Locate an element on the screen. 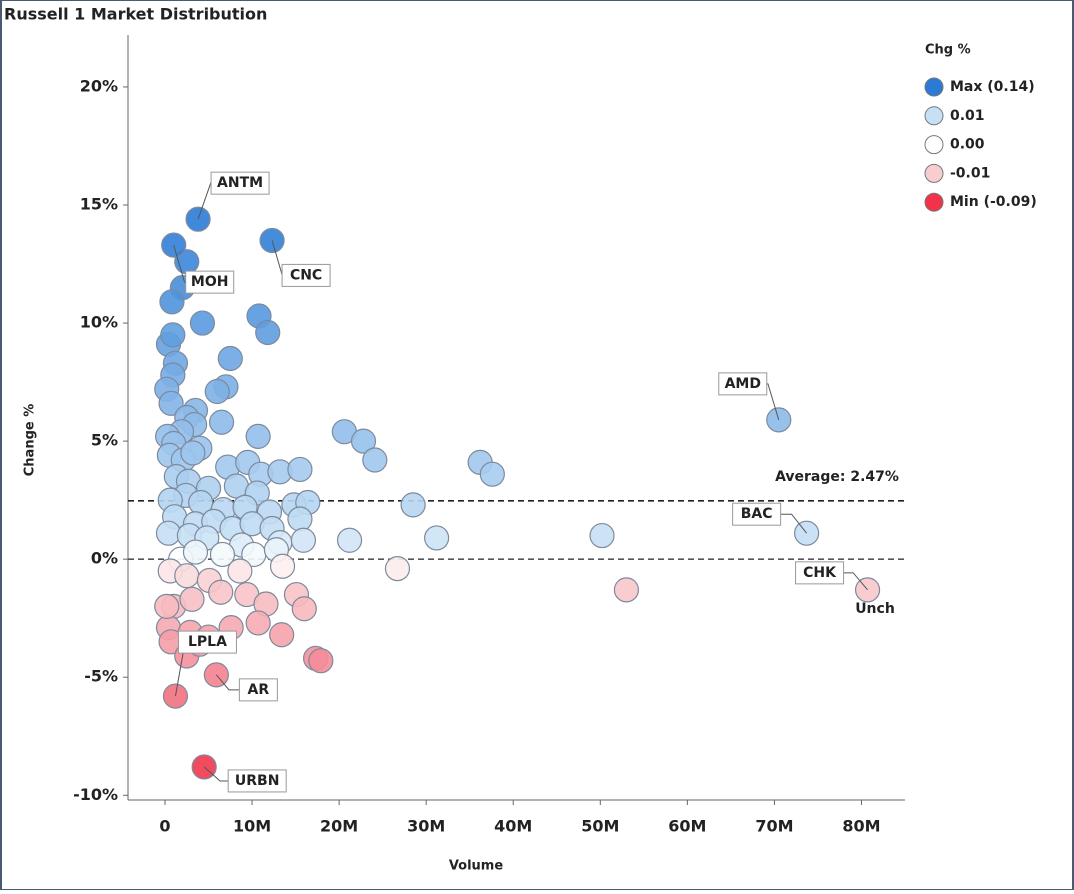  point-label: ANTM is located at coordinates (240, 183).